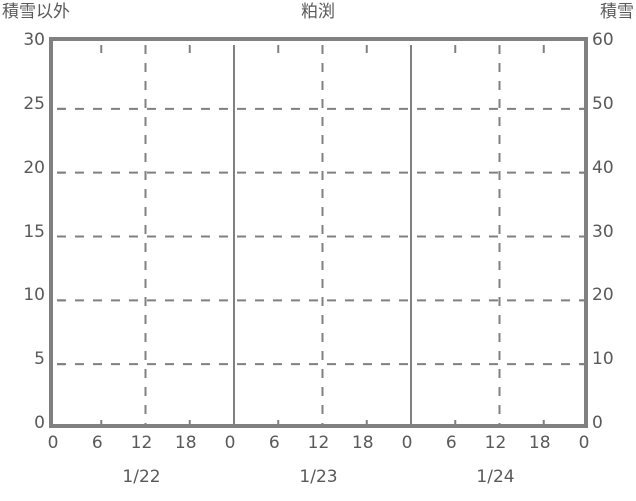  I want to click on left-y-tick-label: 0, so click(39, 423).